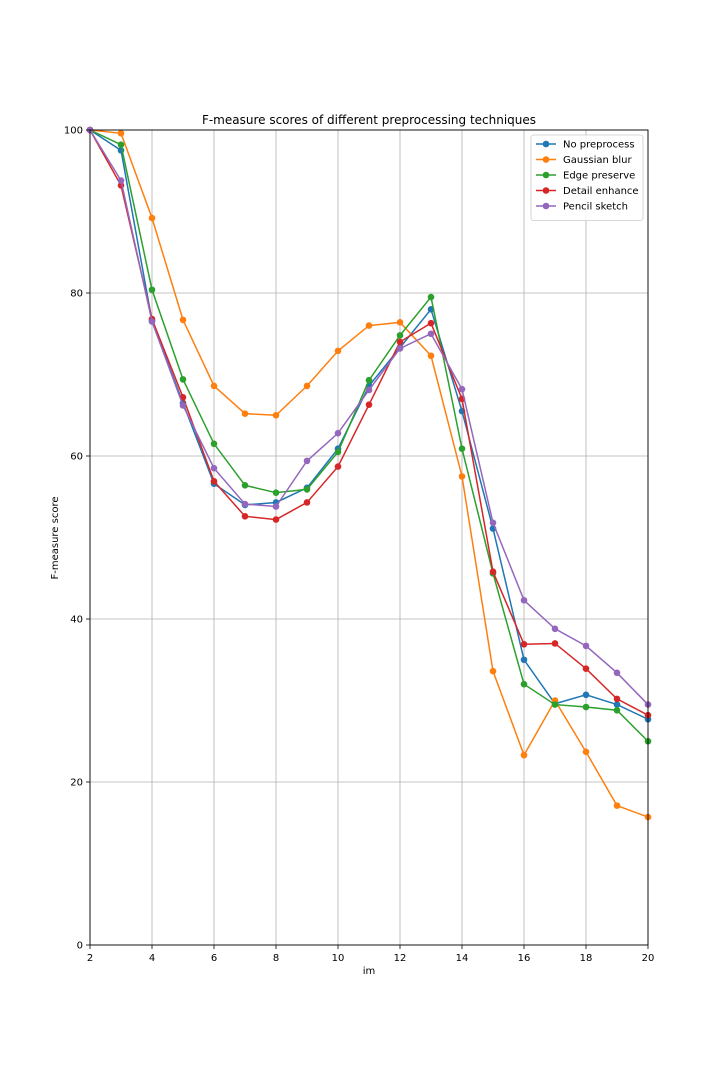  What do you see at coordinates (76, 620) in the screenshot?
I see `y-tick-label: 40` at bounding box center [76, 620].